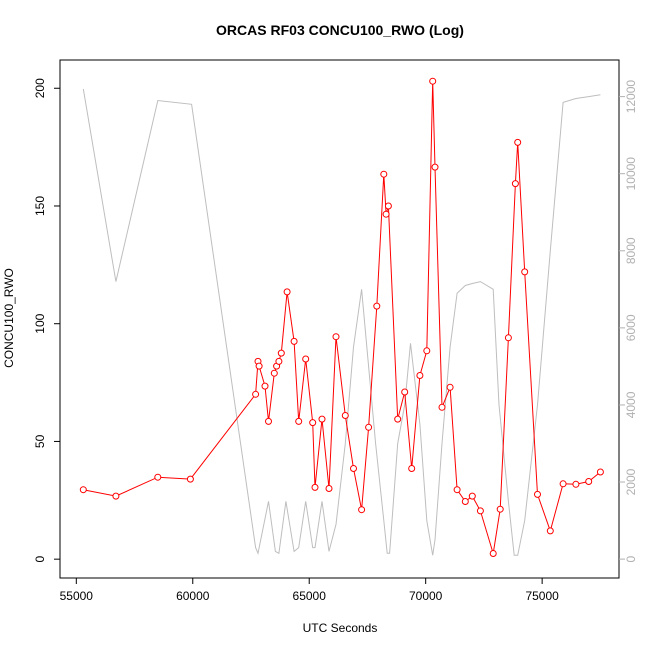  I want to click on x-tick-label: 70000, so click(426, 596).